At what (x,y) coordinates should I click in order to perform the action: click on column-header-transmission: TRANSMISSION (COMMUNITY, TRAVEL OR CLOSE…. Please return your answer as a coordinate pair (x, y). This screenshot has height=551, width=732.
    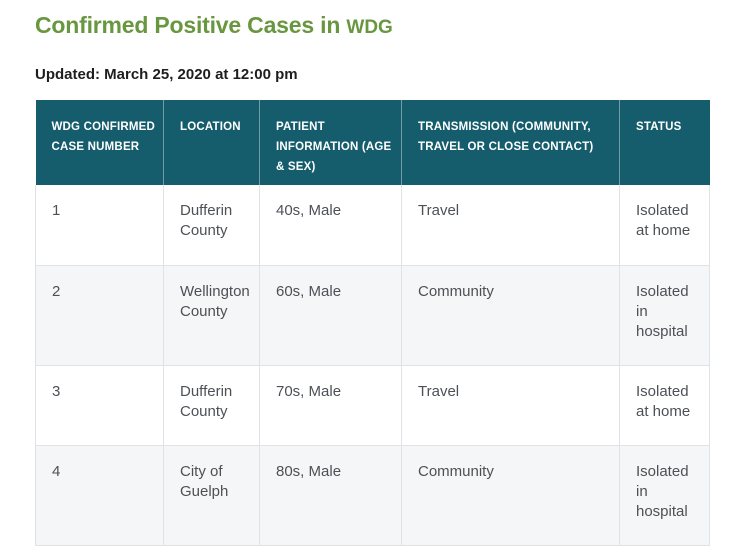
    Looking at the image, I should click on (510, 142).